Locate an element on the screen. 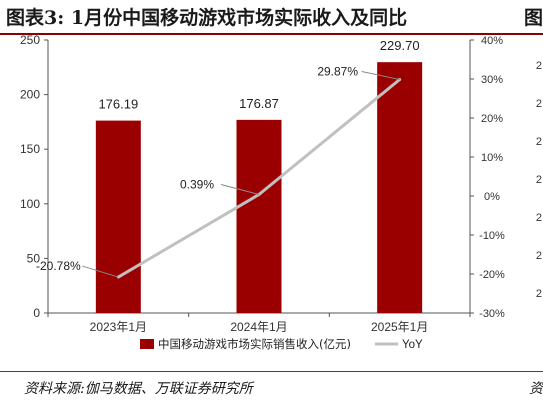  y2-tick-label: -20% is located at coordinates (492, 275).